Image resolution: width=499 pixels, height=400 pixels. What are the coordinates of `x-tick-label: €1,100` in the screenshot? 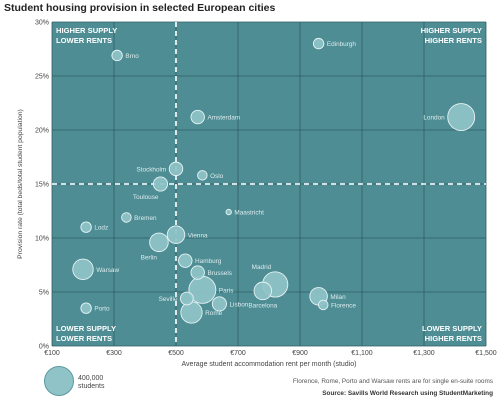 It's located at (362, 353).